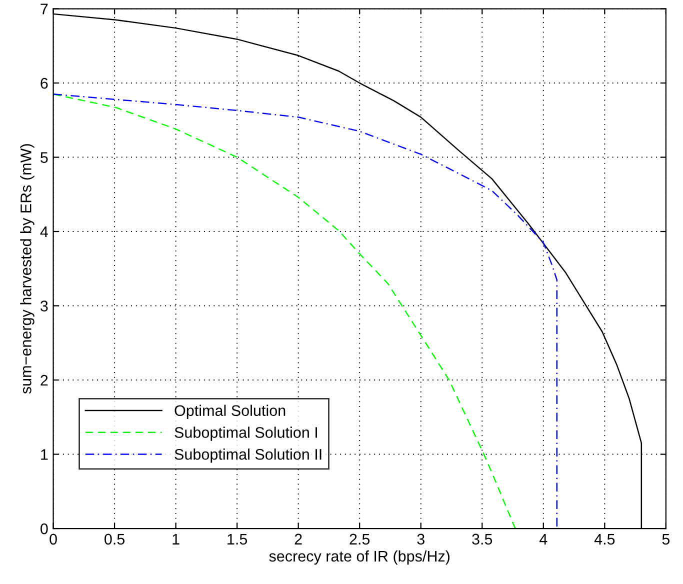 The width and height of the screenshot is (683, 584). What do you see at coordinates (248, 455) in the screenshot?
I see `legend-label: Suboptimal Solution II` at bounding box center [248, 455].